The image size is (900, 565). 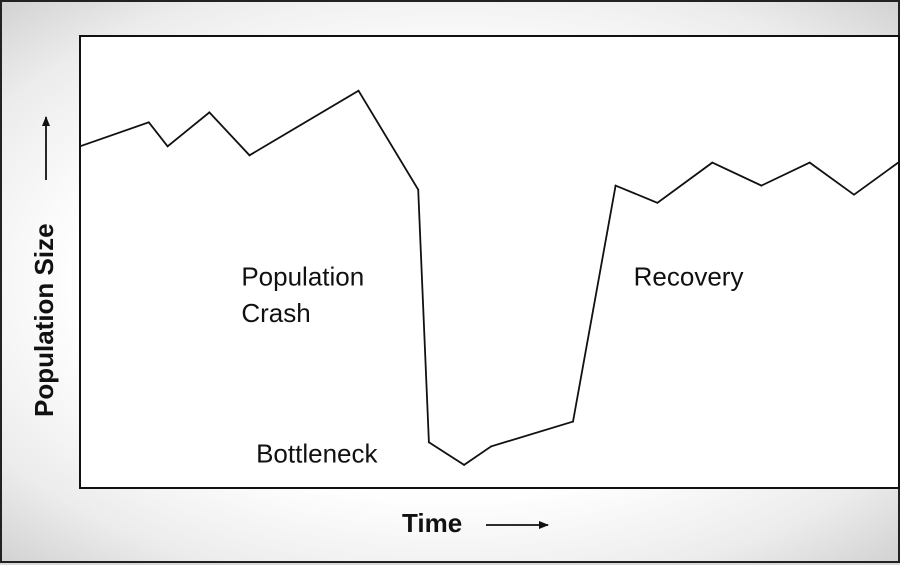 I want to click on annotation-crash: Crash, so click(x=275, y=313).